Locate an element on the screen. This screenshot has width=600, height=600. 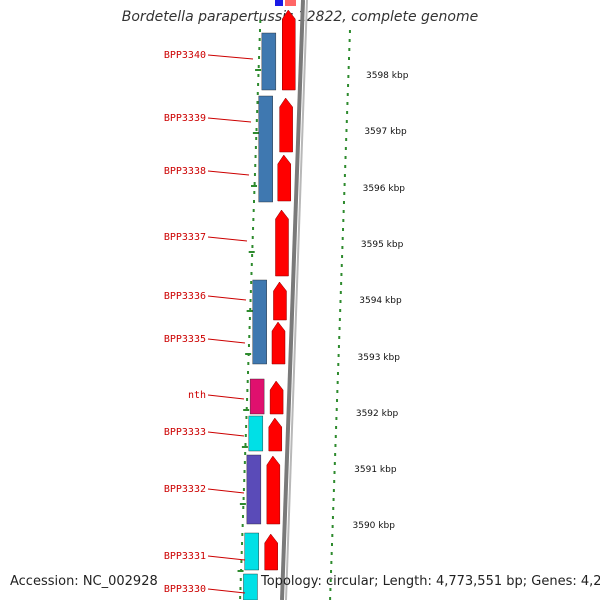
kbp-label: 3590 kbp is located at coordinates (374, 526).